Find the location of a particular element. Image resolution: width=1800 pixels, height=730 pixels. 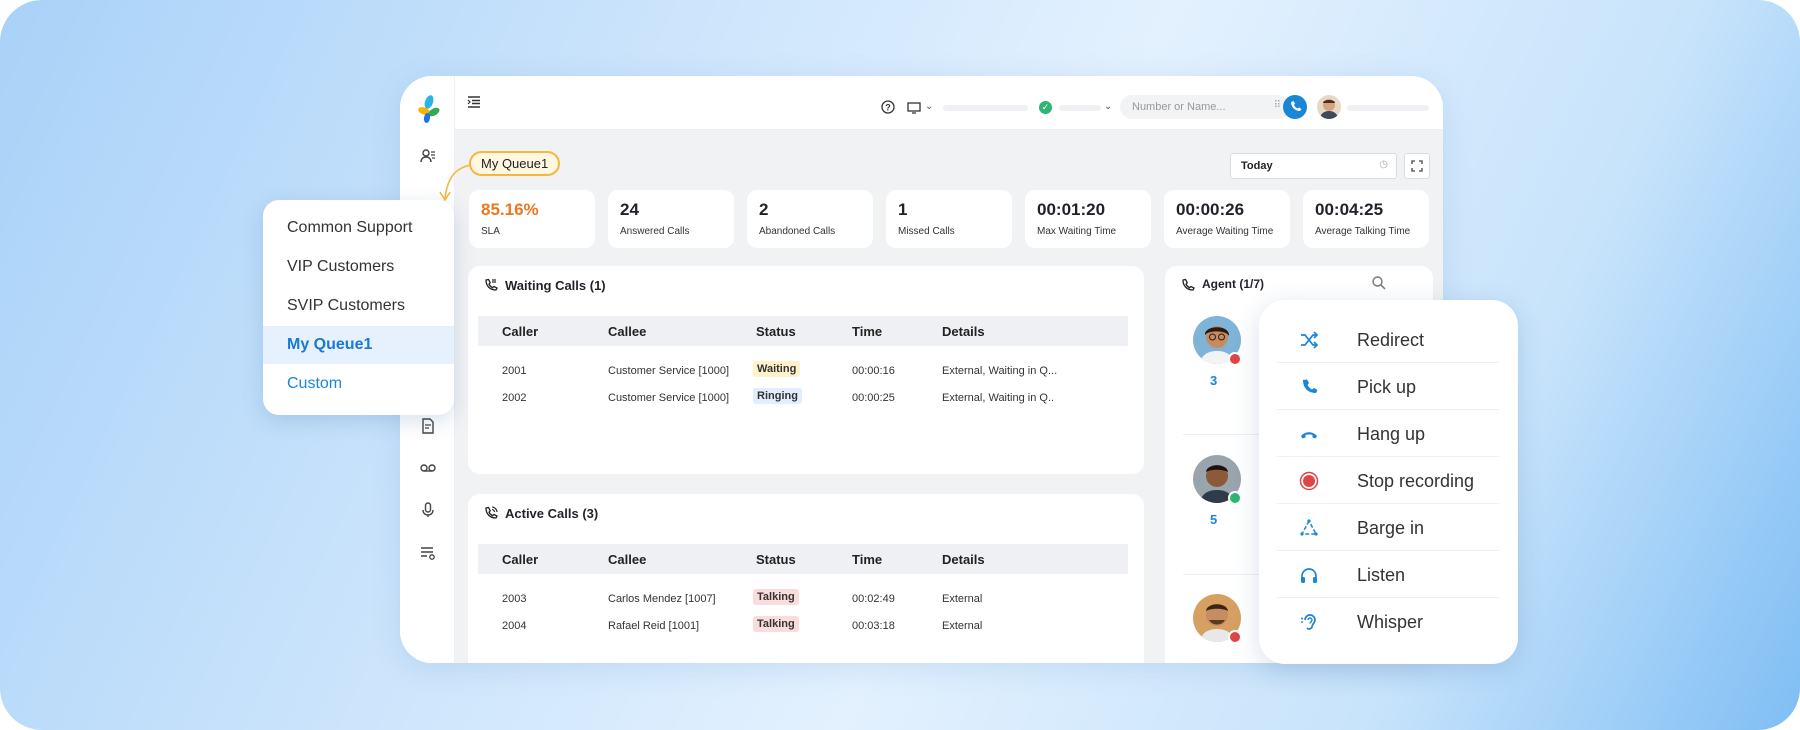

stat-value: 00:04:25 is located at coordinates (1349, 209).